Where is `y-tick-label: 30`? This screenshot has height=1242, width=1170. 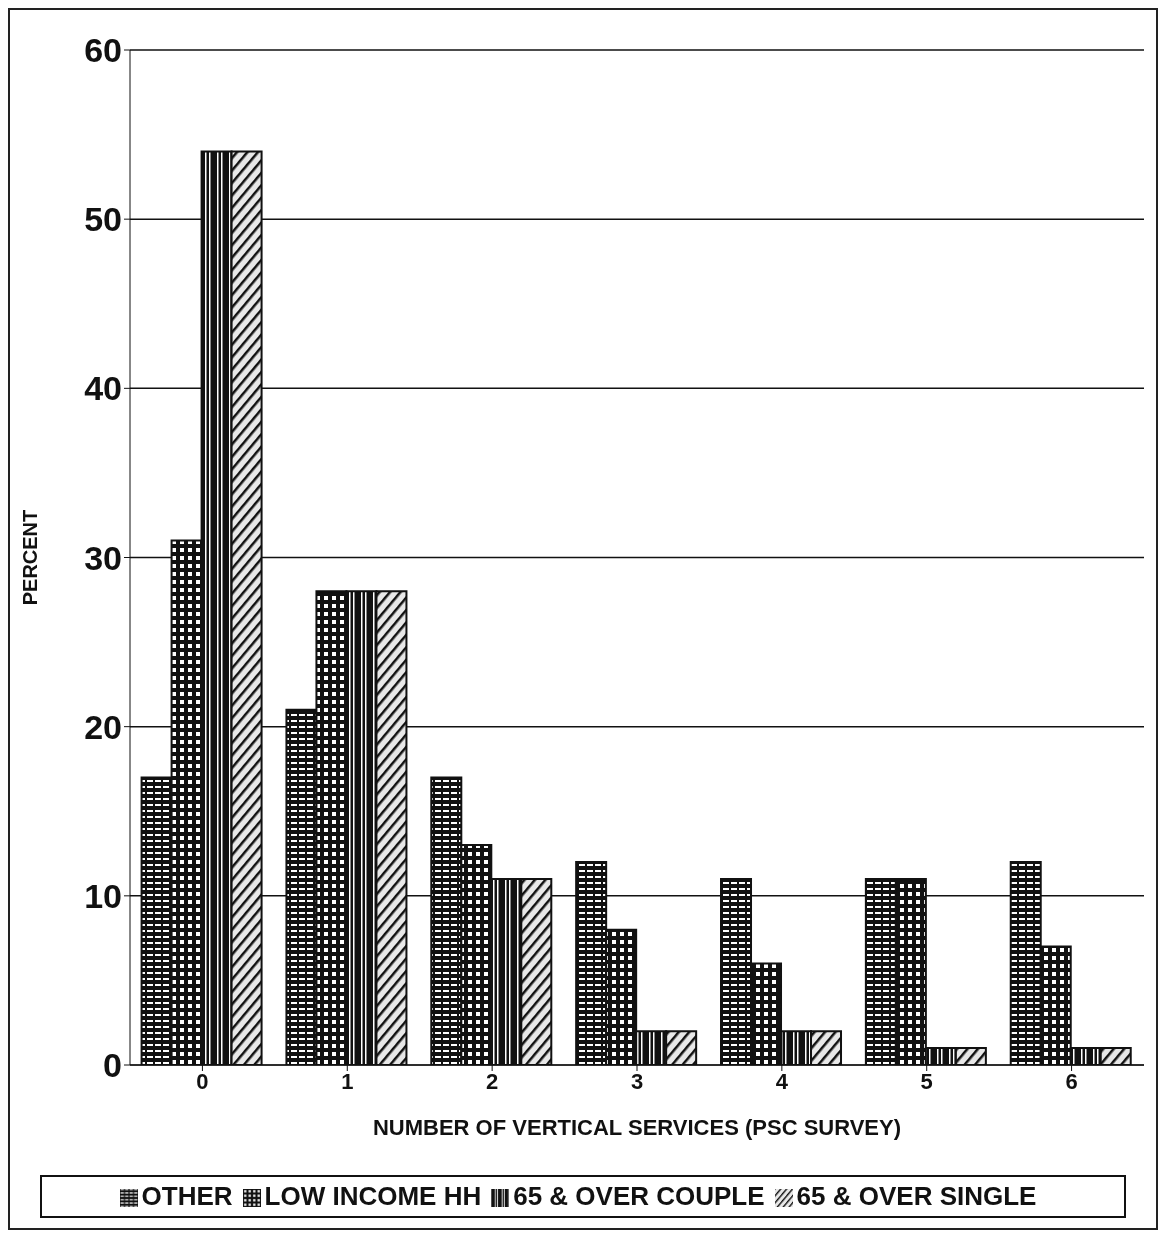
y-tick-label: 30 is located at coordinates (103, 557).